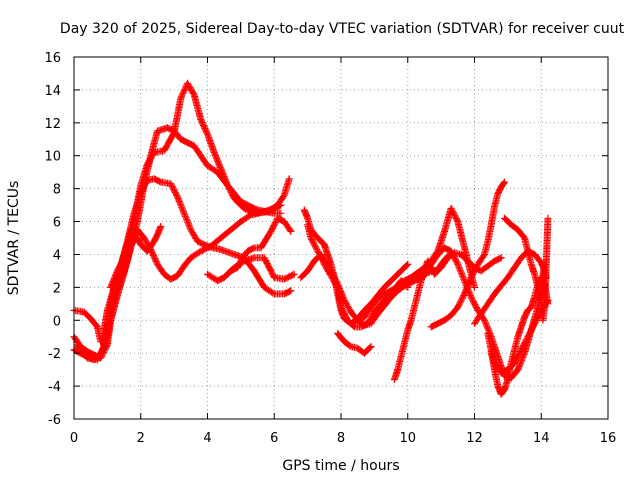 The height and width of the screenshot is (480, 640). I want to click on y-tick-label: 0, so click(57, 321).